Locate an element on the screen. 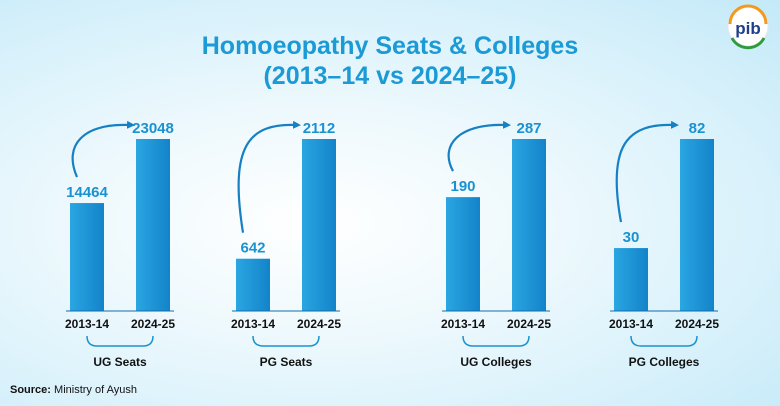 This screenshot has width=780, height=406. value-label-1-0: 642 is located at coordinates (252, 248).